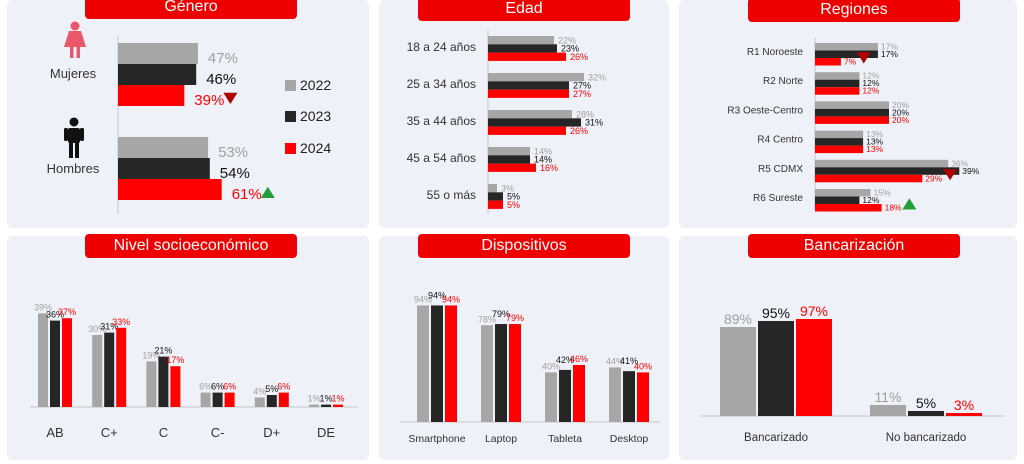 The width and height of the screenshot is (1024, 464). I want to click on bancarizacion-category-label-0: Bancarizado, so click(776, 438).